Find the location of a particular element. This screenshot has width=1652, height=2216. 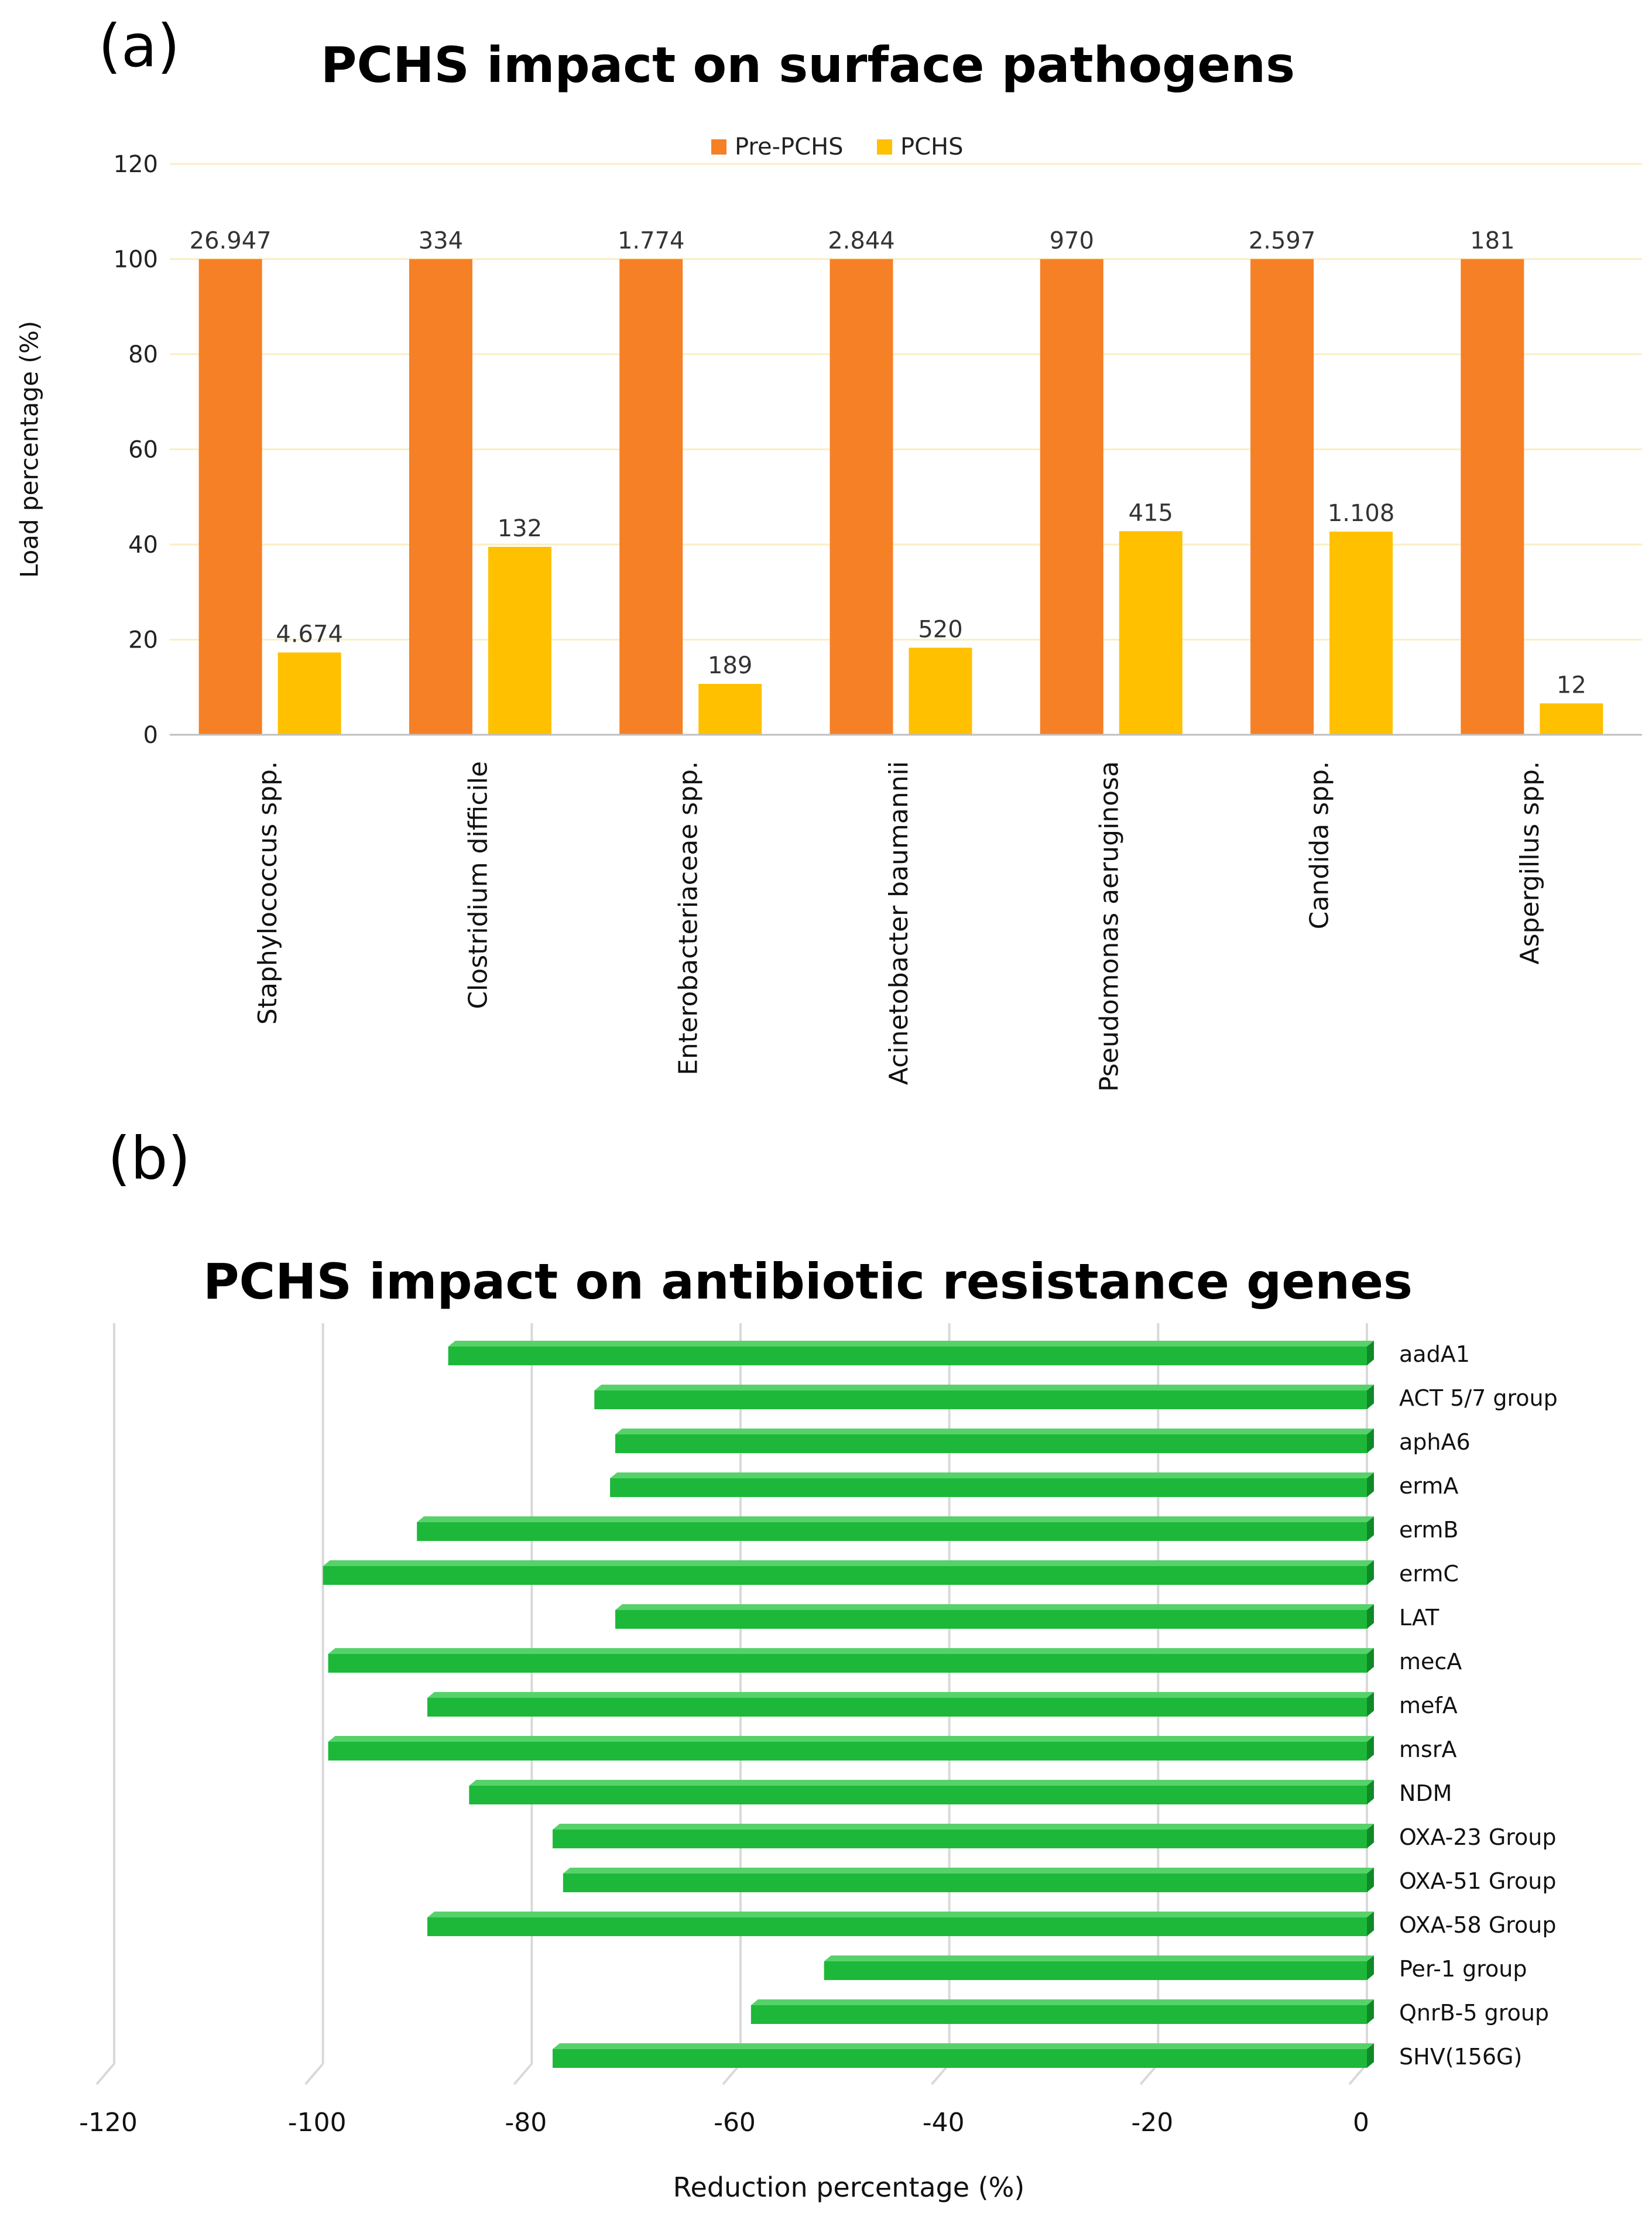

y-tick-label: NDM is located at coordinates (1425, 1793).